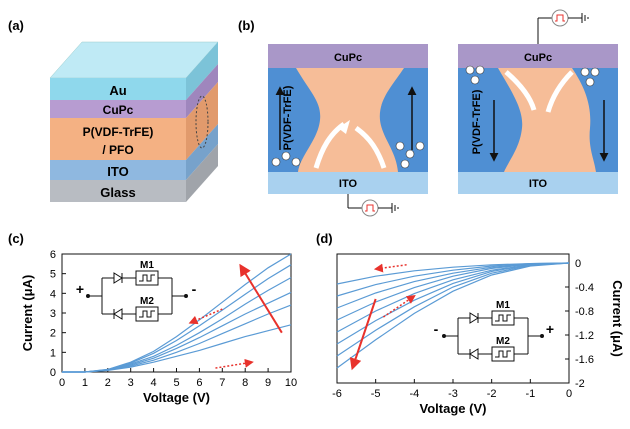  I want to click on panel-b-label: (b), so click(246, 25).